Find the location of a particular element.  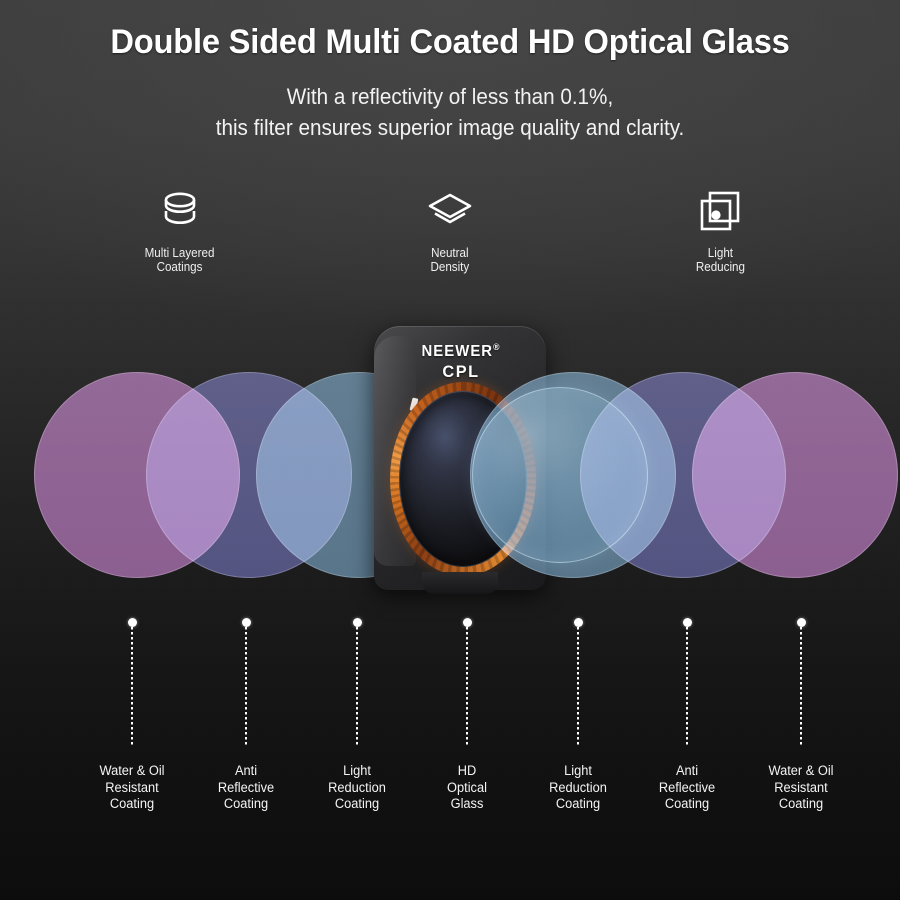

feature-label: Multi Layered Coatings is located at coordinates (180, 260).